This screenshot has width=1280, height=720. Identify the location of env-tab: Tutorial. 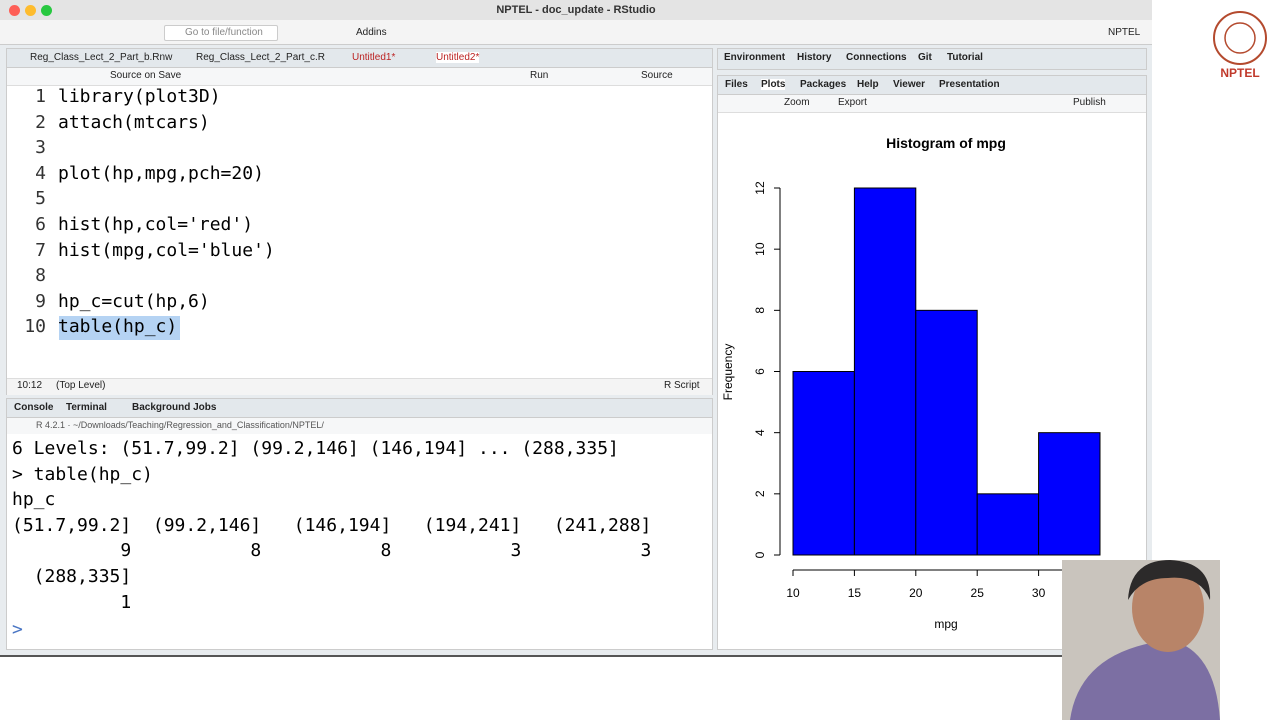
(965, 57).